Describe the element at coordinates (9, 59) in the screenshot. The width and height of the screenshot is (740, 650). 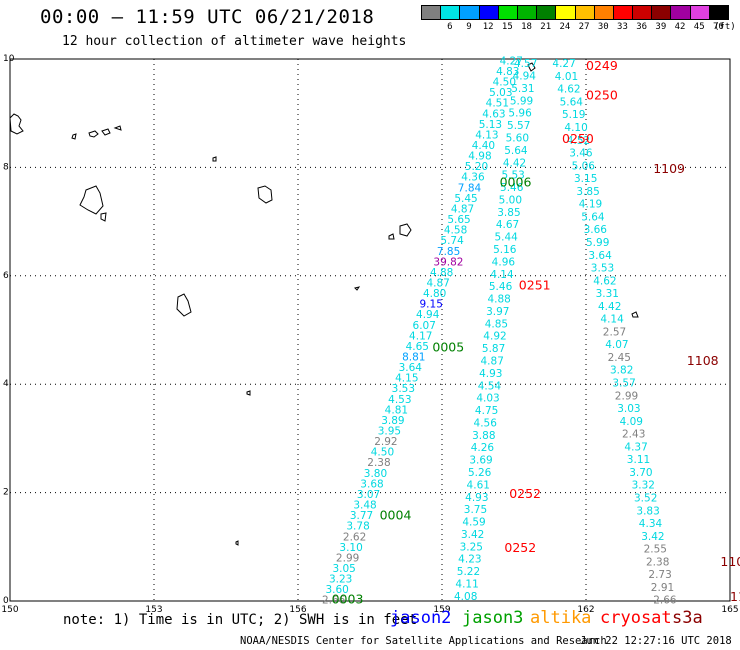
I see `lat-tick-label: 10` at that location.